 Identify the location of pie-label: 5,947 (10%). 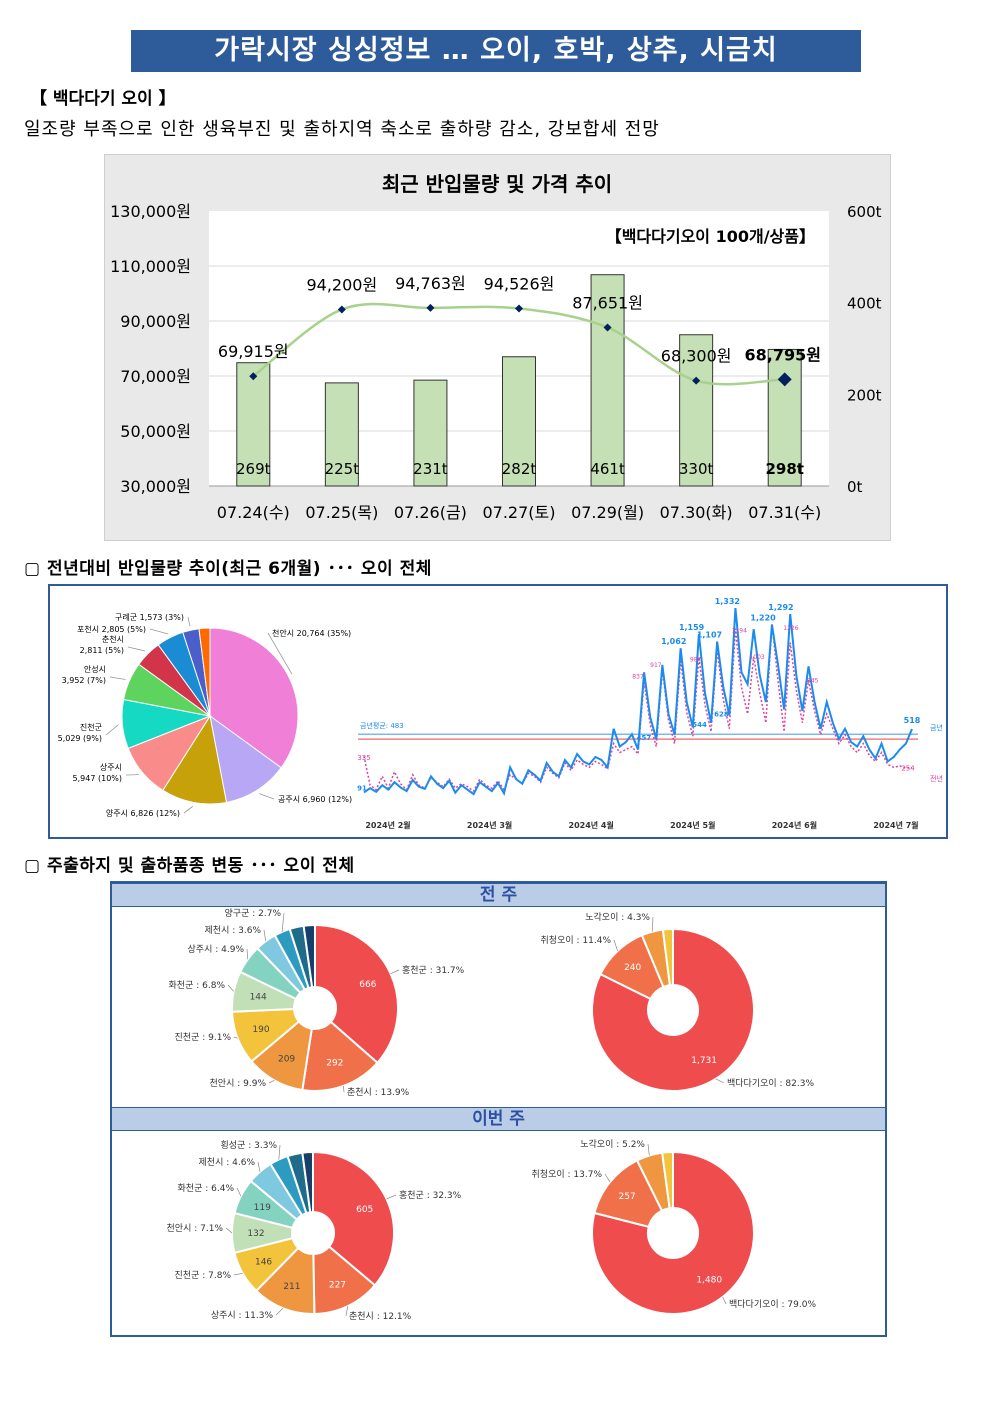
(97, 778).